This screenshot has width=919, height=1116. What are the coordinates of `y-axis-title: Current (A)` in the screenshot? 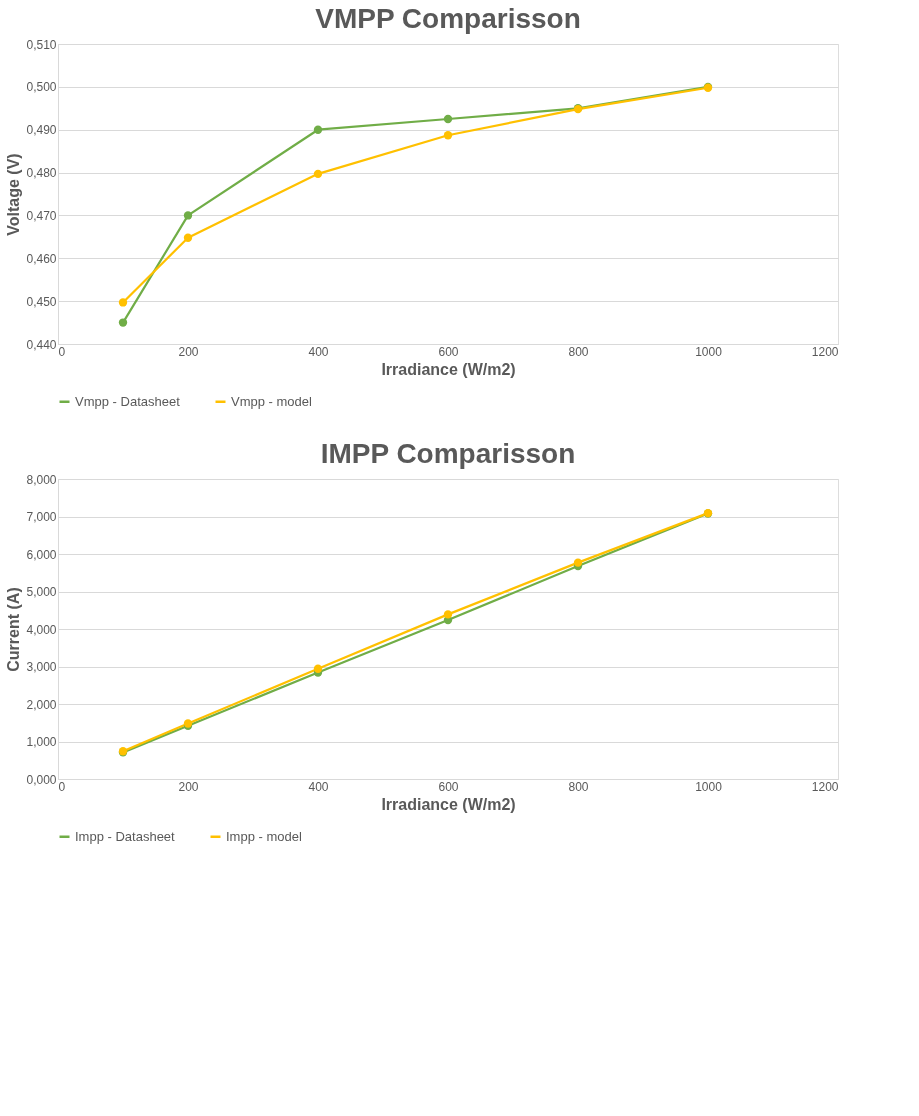 It's located at (14, 629).